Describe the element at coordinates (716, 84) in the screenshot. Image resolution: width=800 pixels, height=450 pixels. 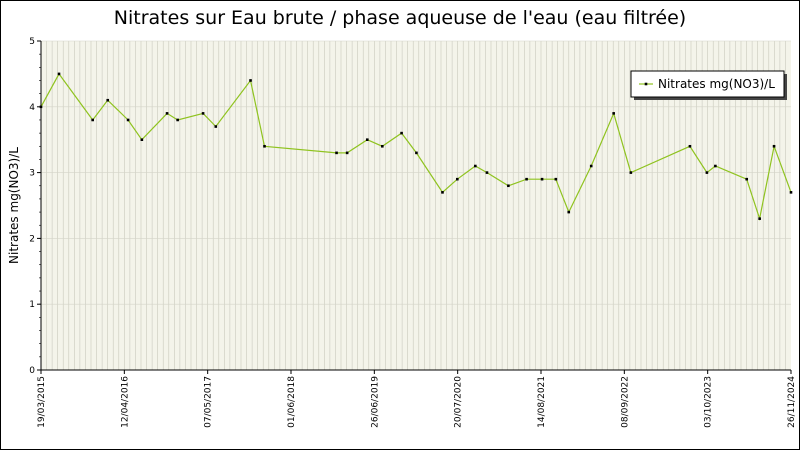
I see `legend-label: Nitrates mg(NO3)/L` at that location.